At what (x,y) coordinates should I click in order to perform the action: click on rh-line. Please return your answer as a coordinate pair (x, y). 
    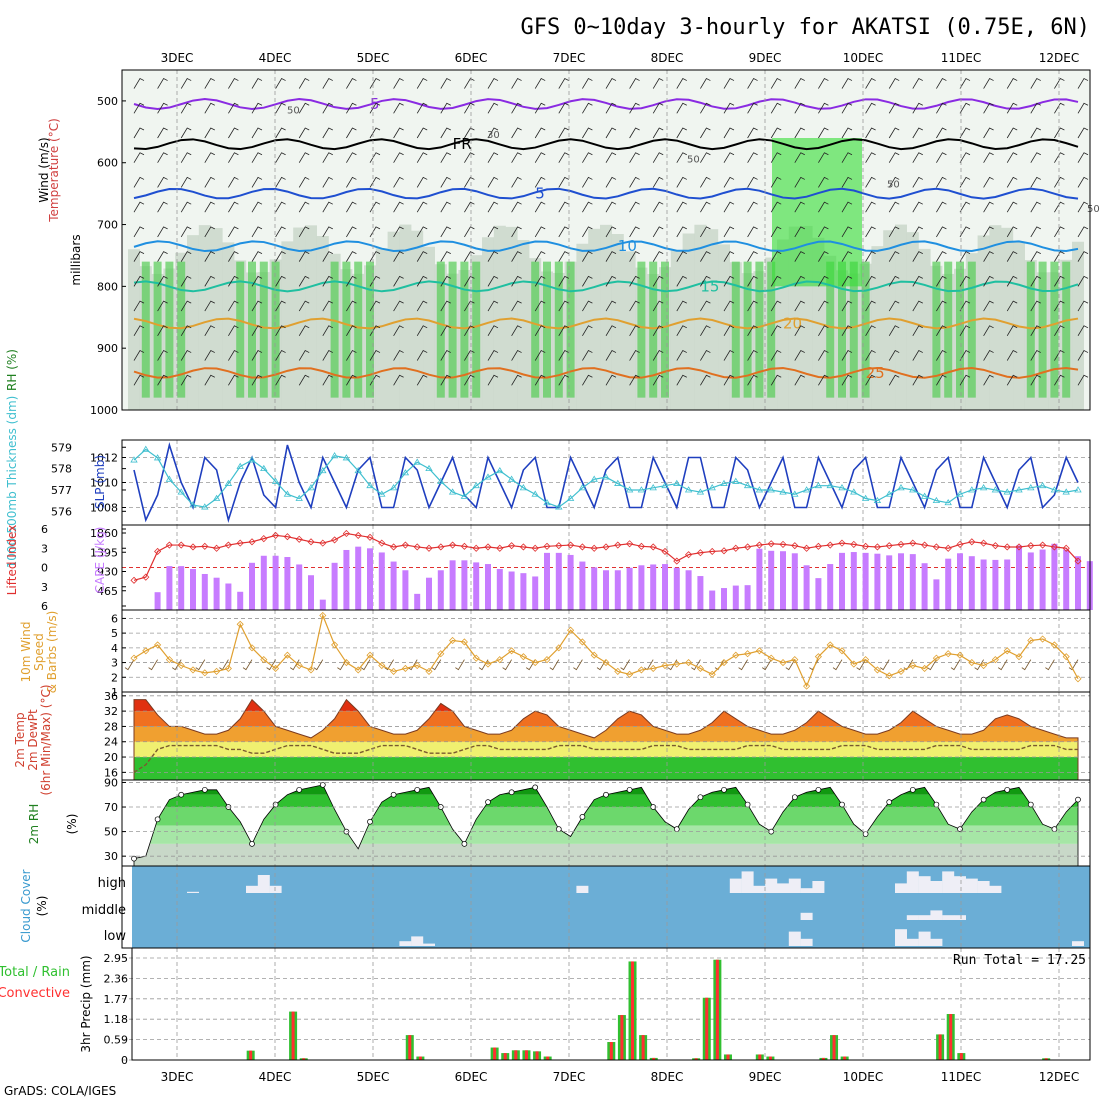
    Looking at the image, I should click on (606, 825).